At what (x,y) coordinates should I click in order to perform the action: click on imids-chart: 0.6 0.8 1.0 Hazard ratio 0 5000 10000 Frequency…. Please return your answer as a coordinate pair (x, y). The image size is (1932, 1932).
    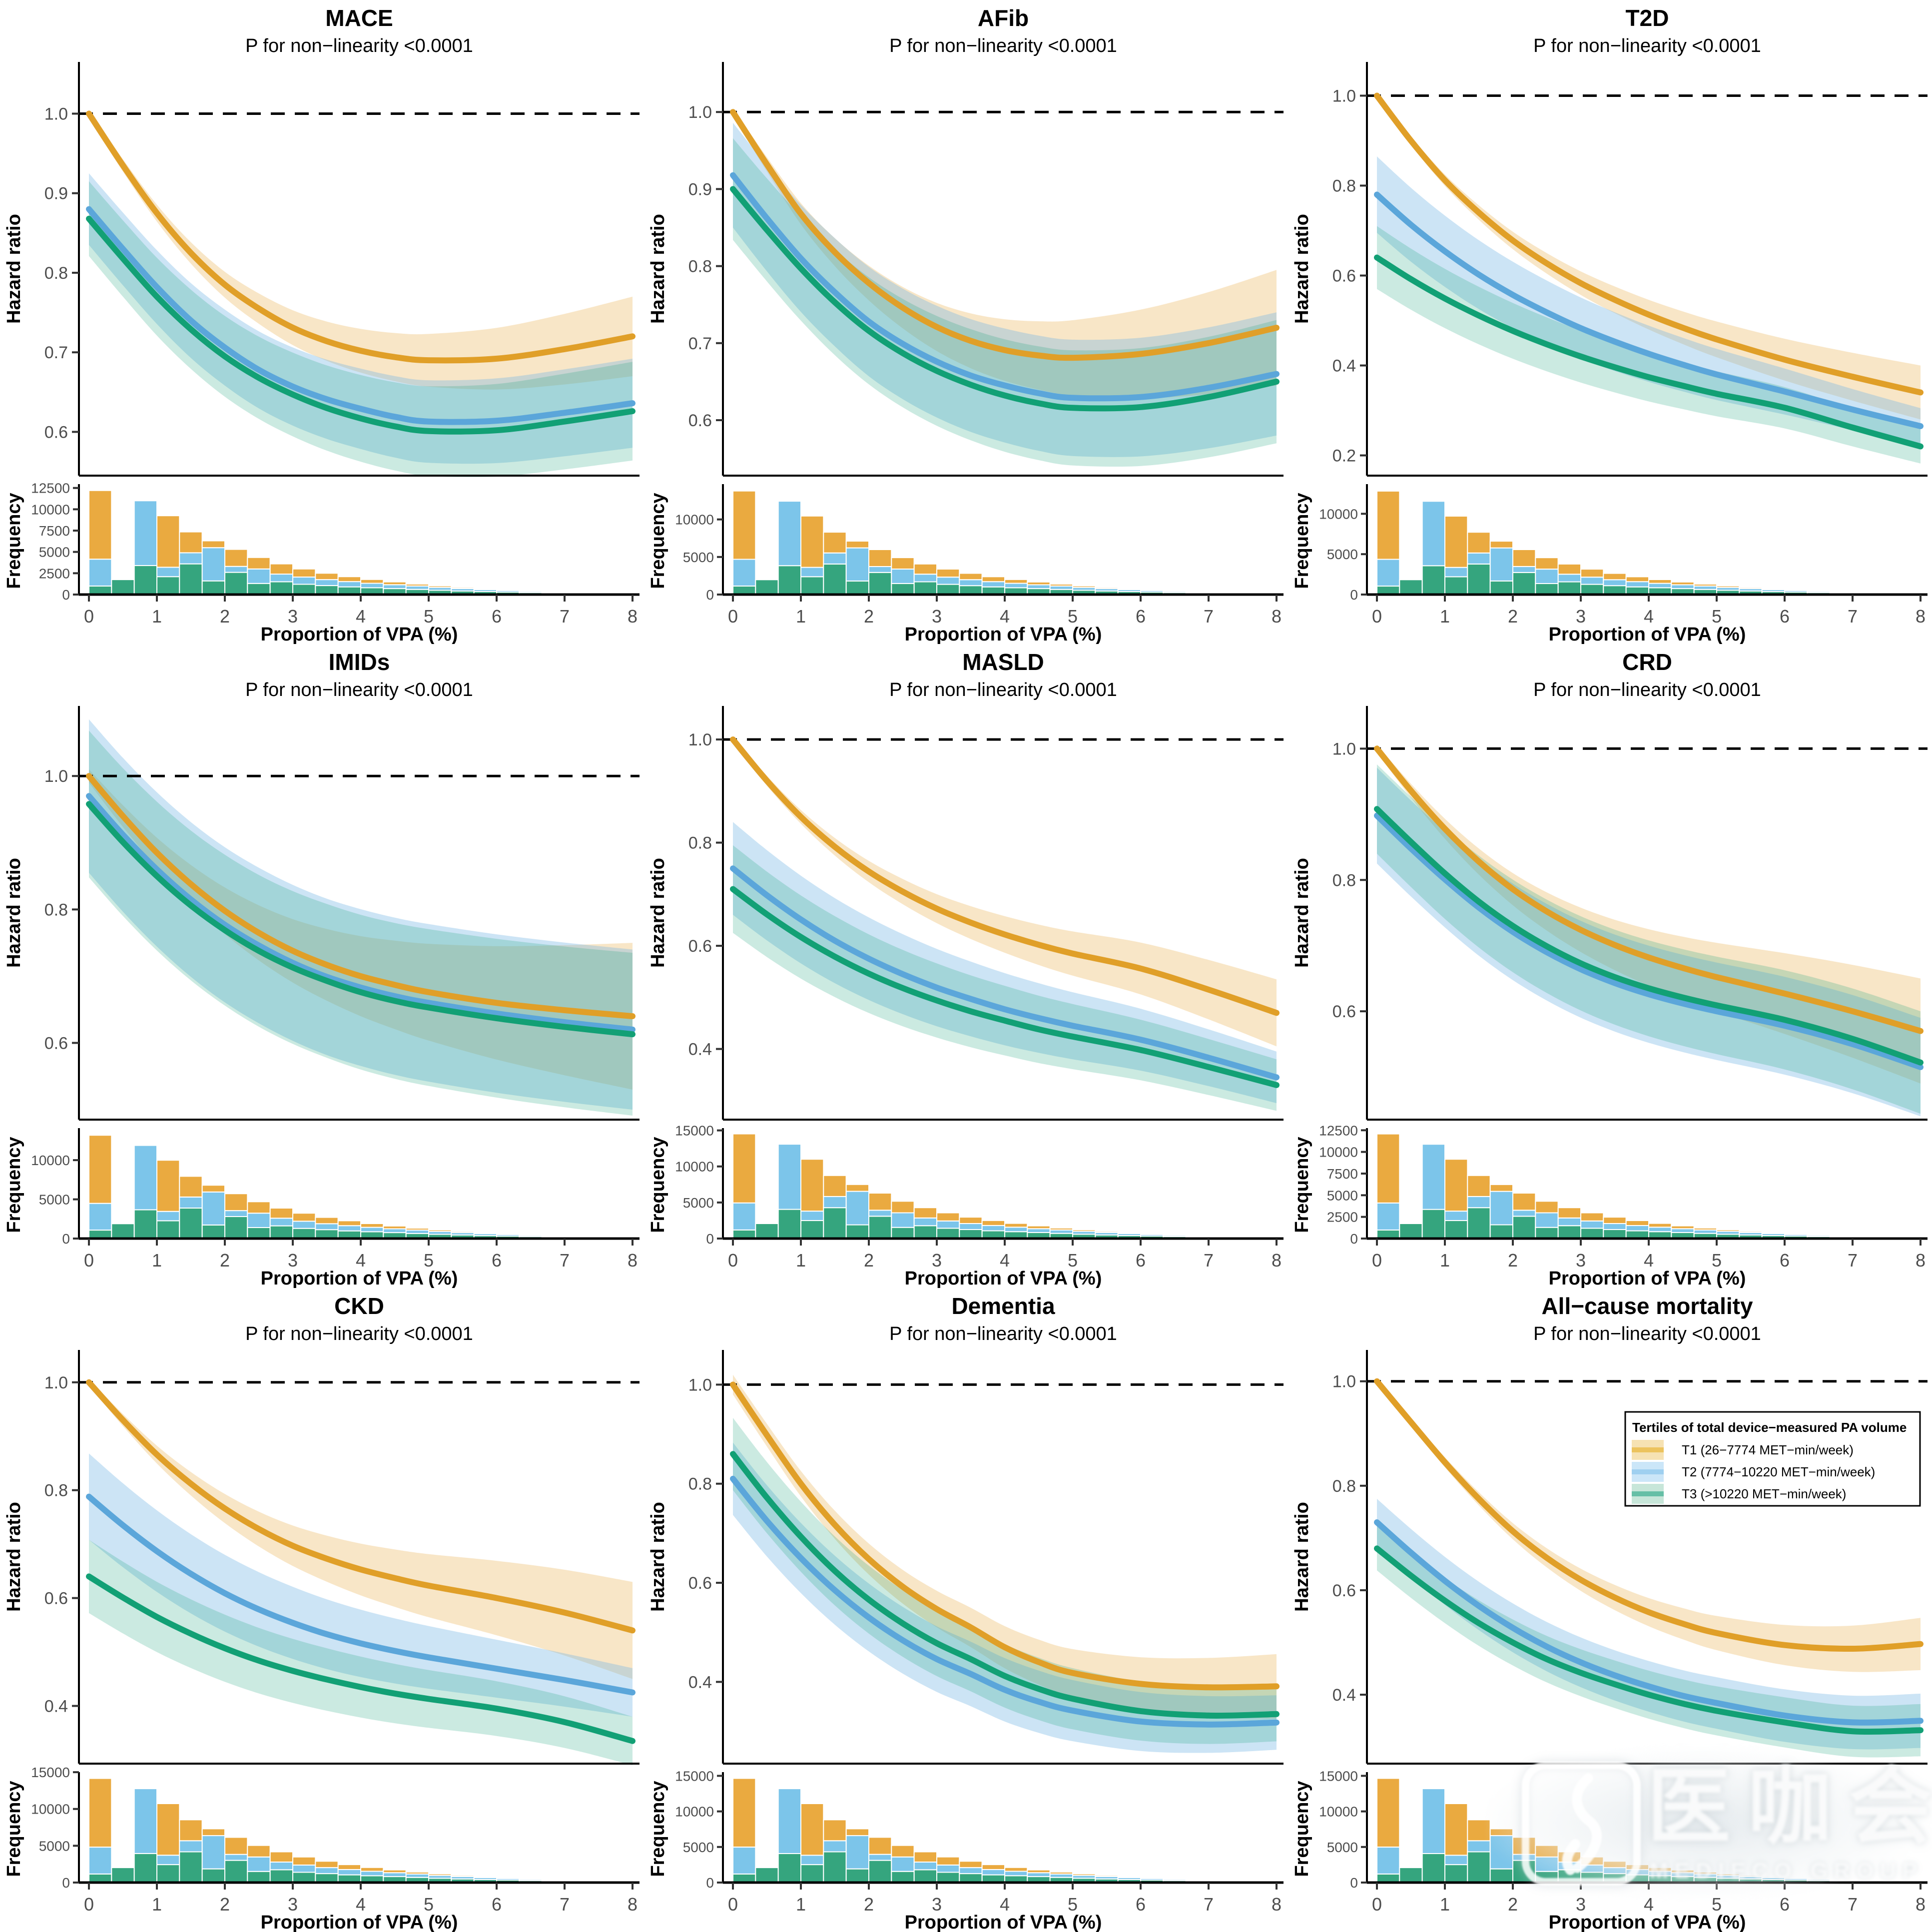
    Looking at the image, I should click on (321, 968).